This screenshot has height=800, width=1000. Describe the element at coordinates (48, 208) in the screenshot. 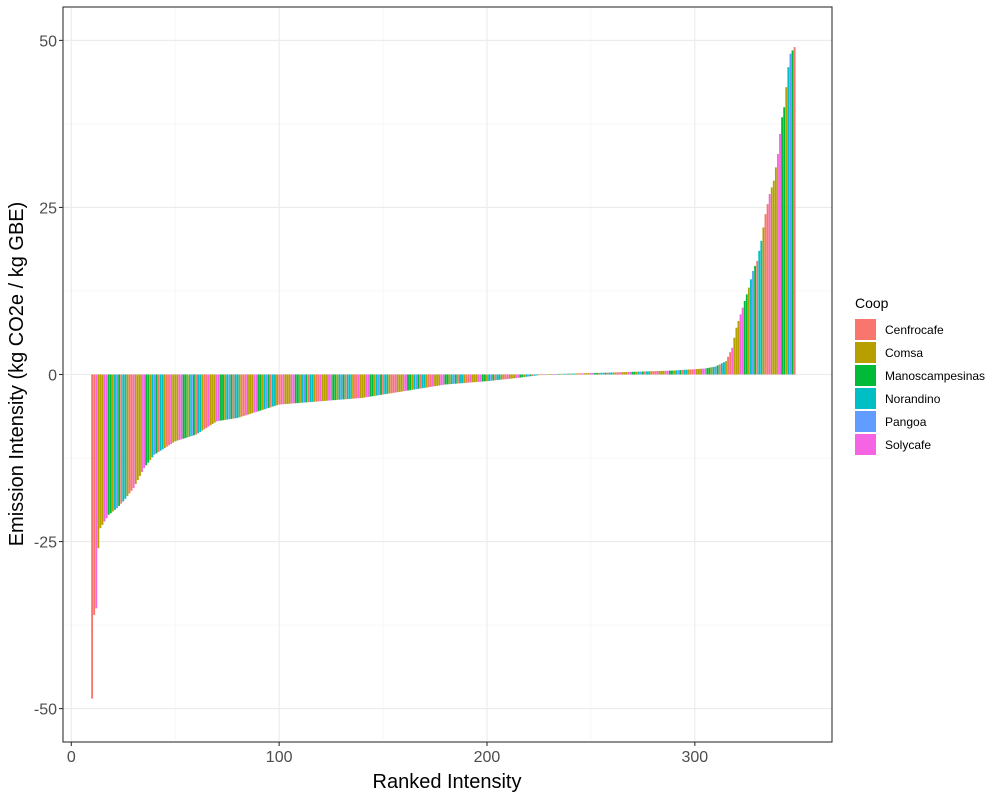

I see `y-tick-label: 25` at that location.